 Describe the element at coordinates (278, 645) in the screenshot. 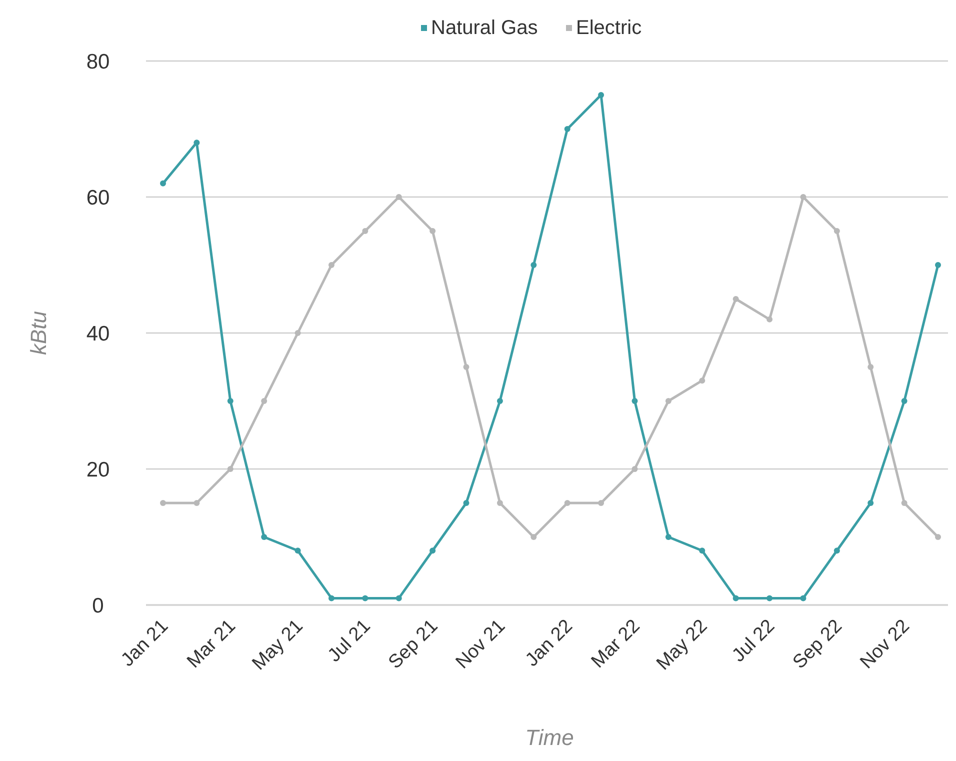

I see `x-tick-label: May 21` at that location.